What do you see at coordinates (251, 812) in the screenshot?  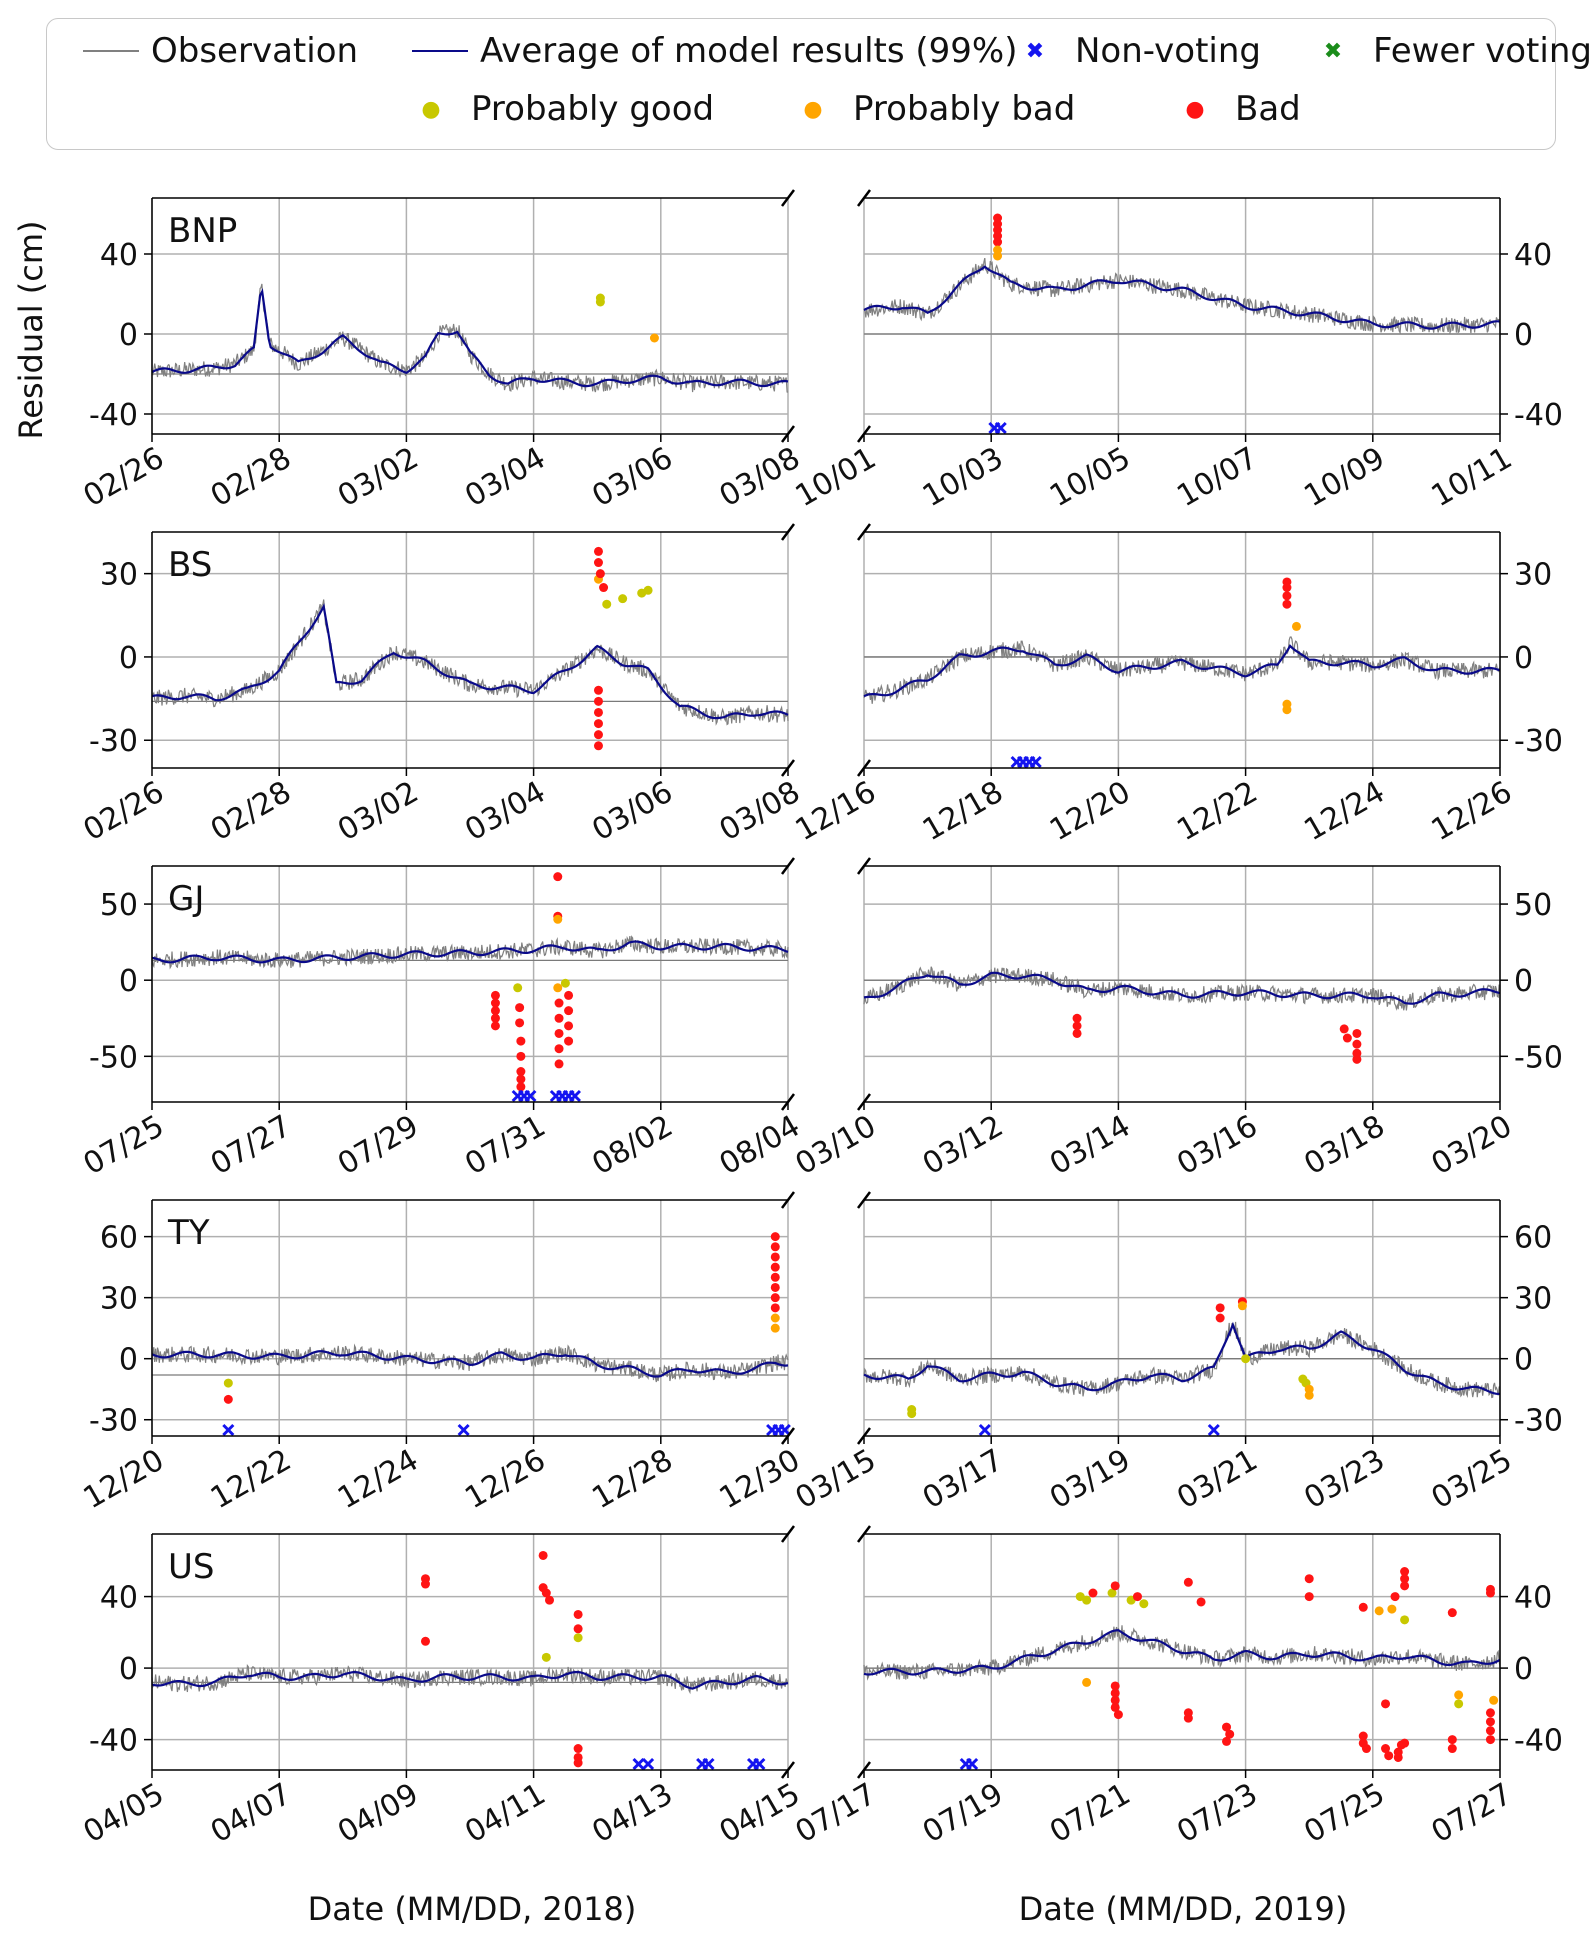 I see `x-tick-label: 02/28` at bounding box center [251, 812].